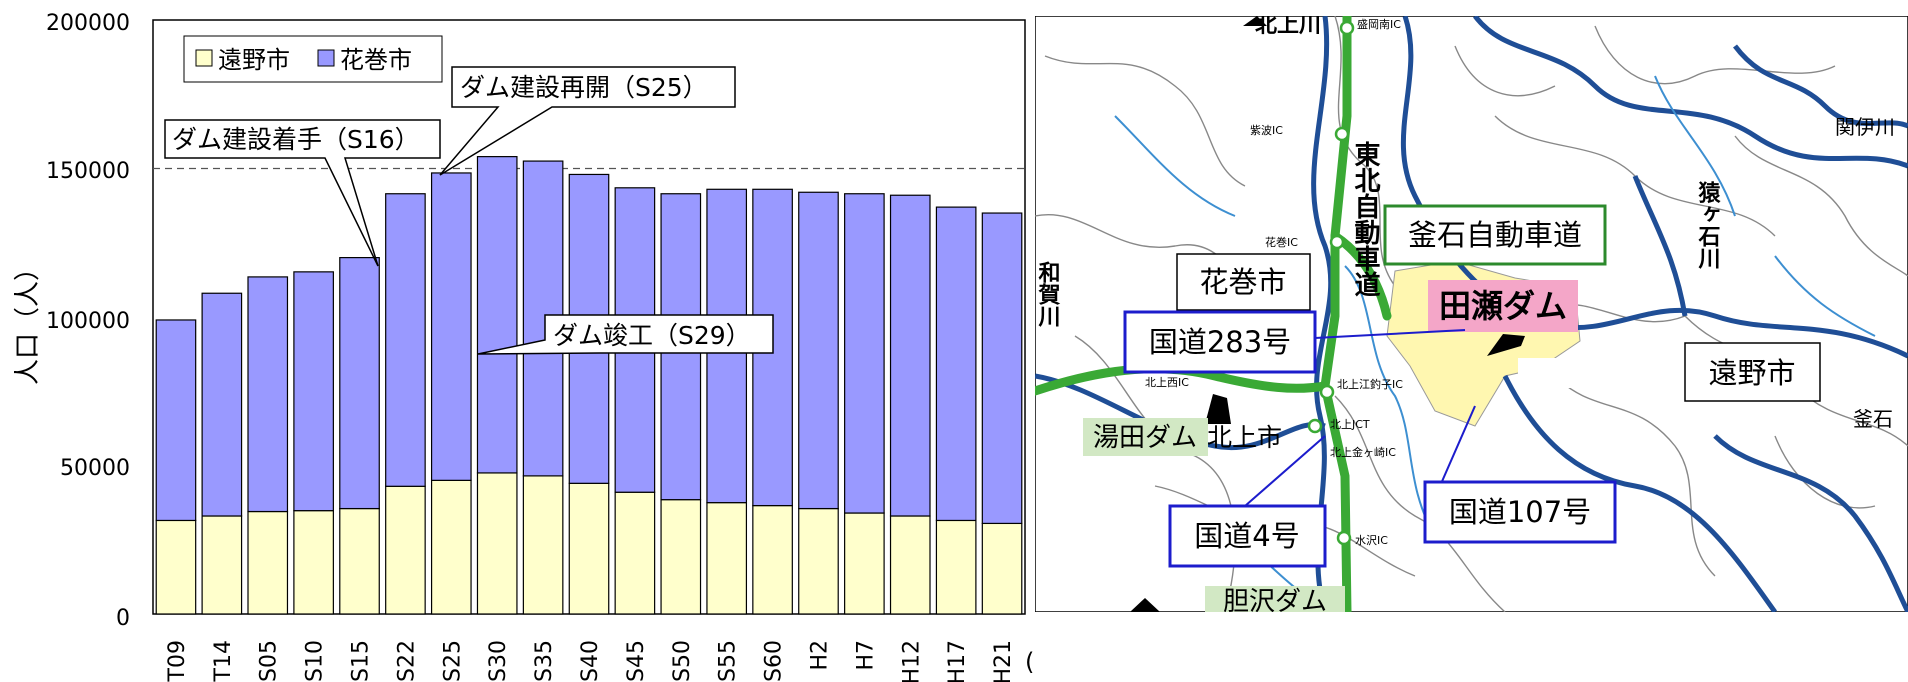  I want to click on x-tick-label: H2, so click(819, 655).